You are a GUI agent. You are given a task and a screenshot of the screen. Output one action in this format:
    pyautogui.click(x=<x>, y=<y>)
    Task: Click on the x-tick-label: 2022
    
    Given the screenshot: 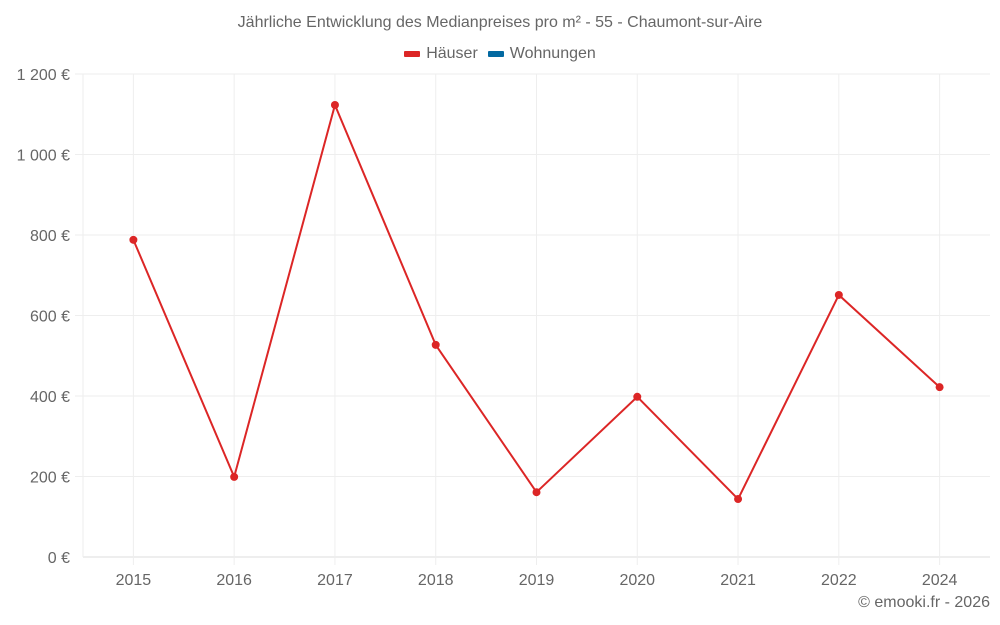 What is the action you would take?
    pyautogui.click(x=839, y=580)
    